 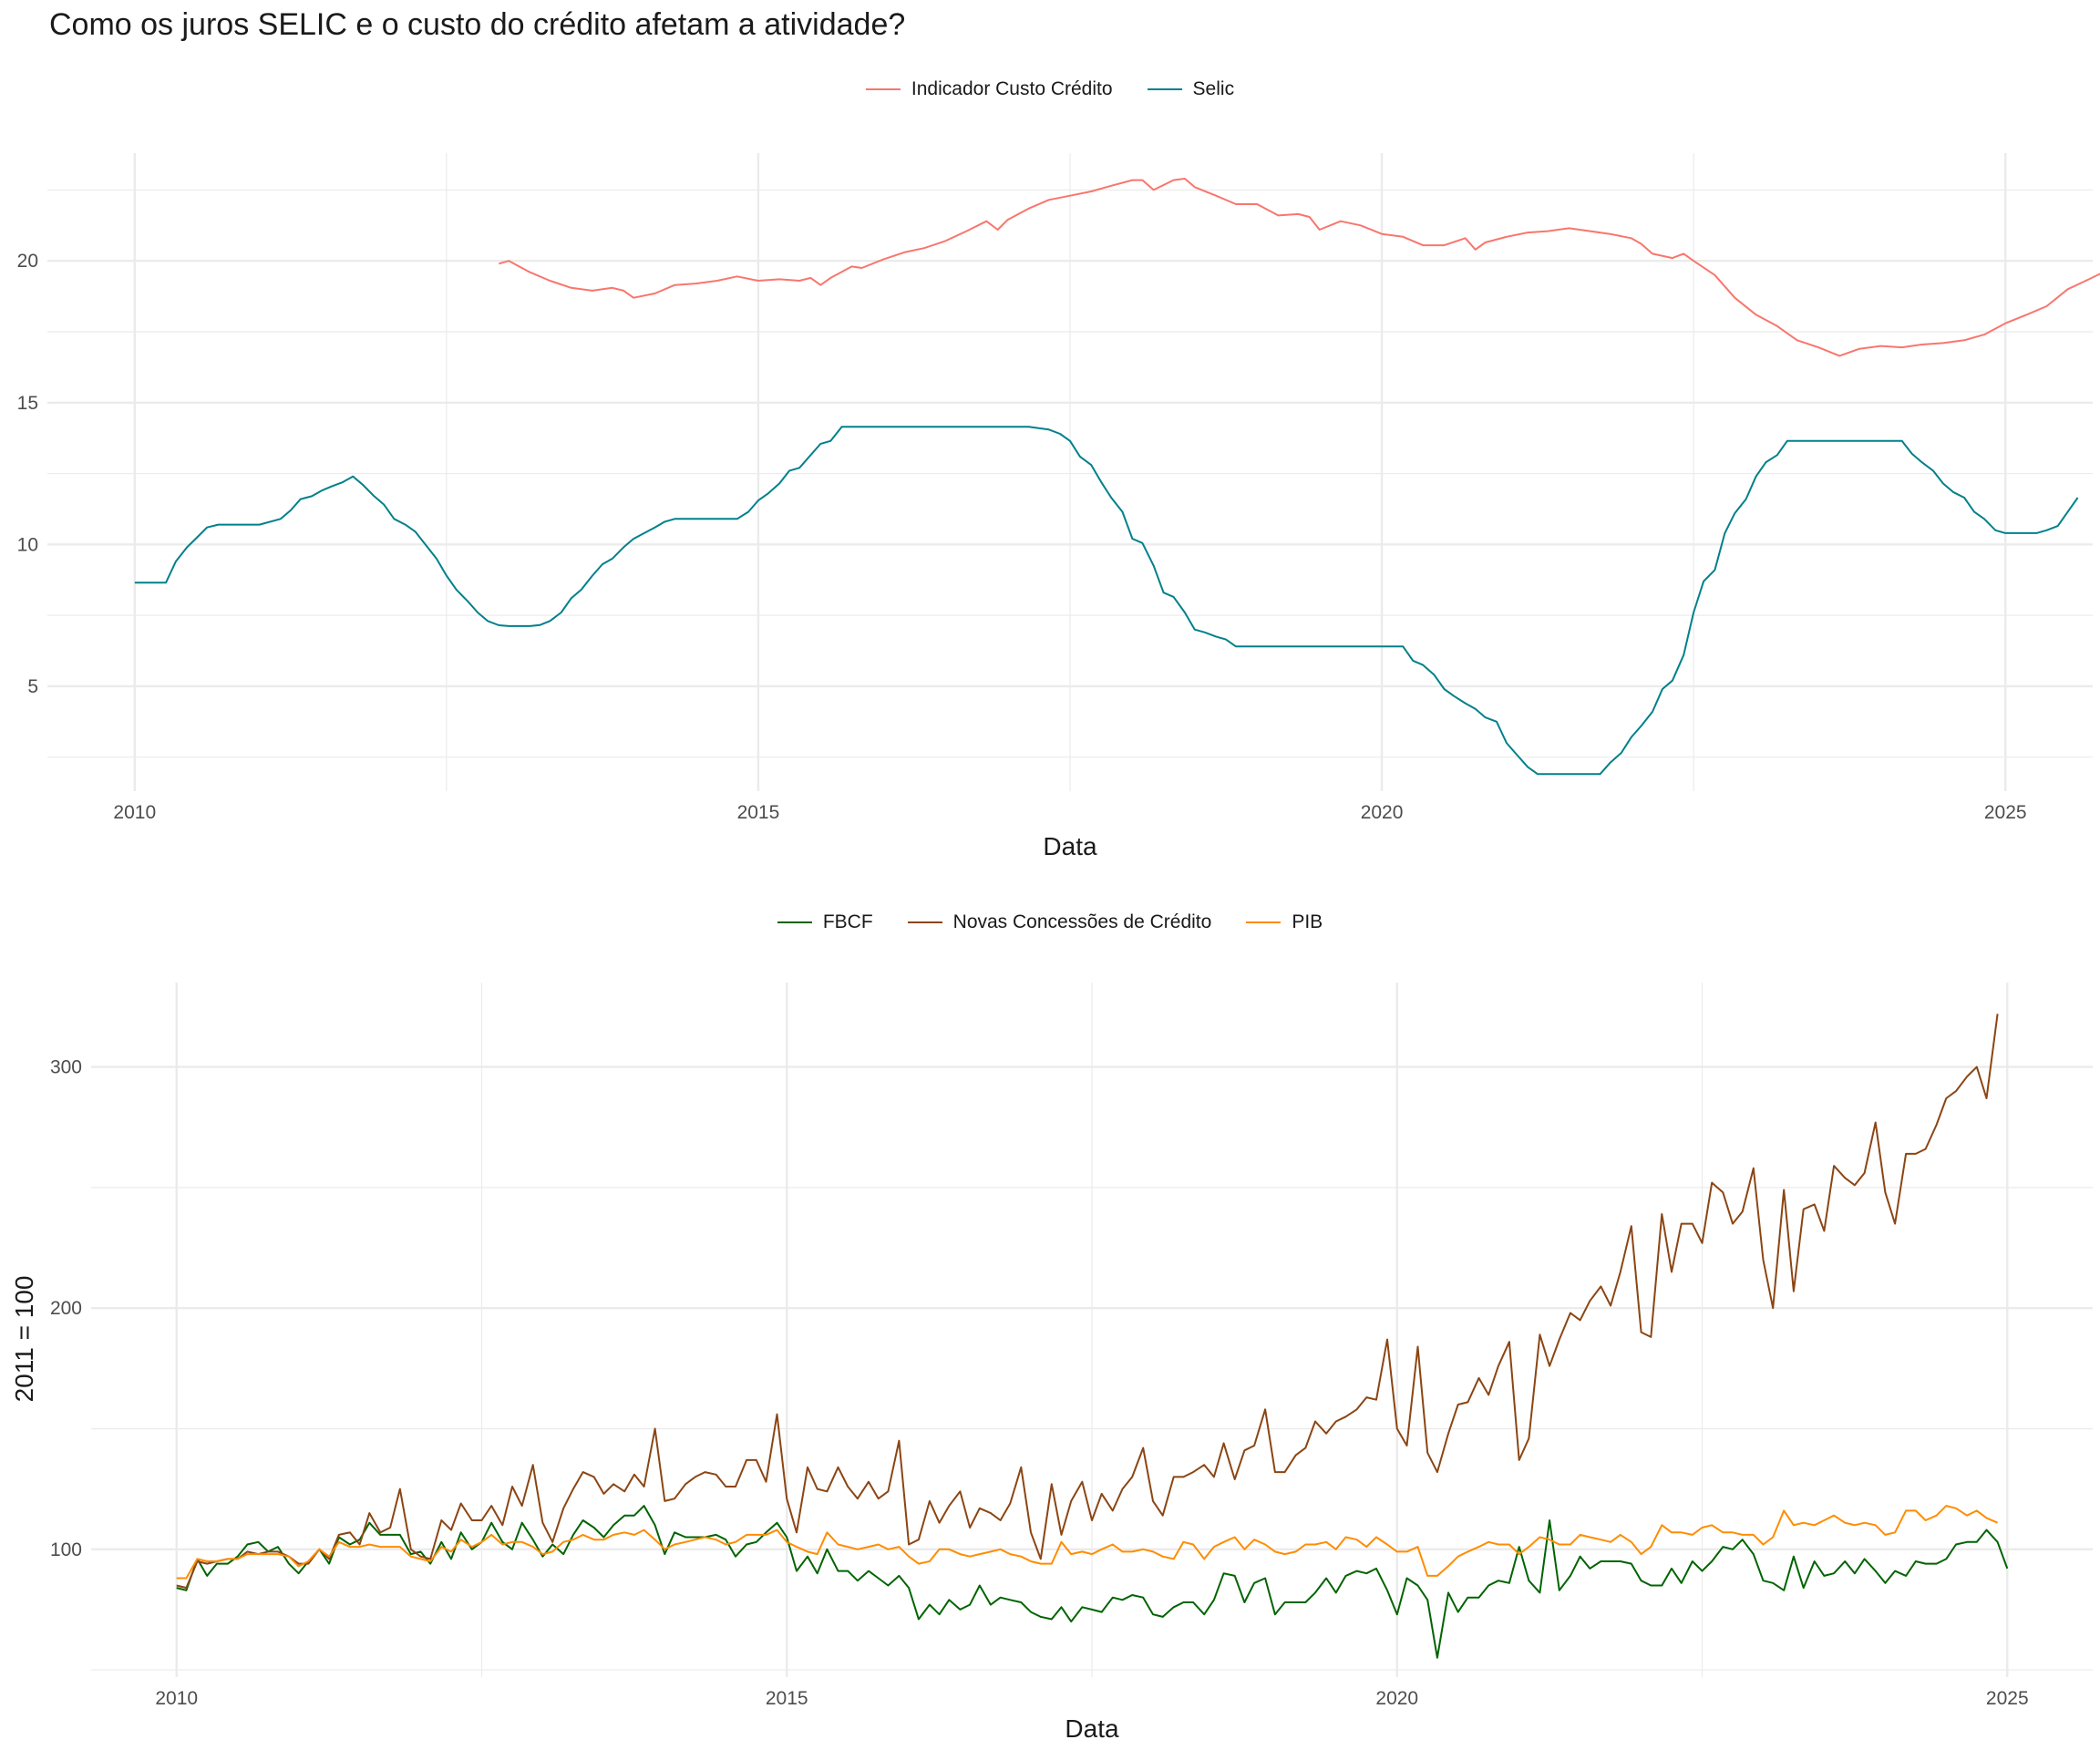 What do you see at coordinates (1087, 1542) in the screenshot?
I see `series-line-pib` at bounding box center [1087, 1542].